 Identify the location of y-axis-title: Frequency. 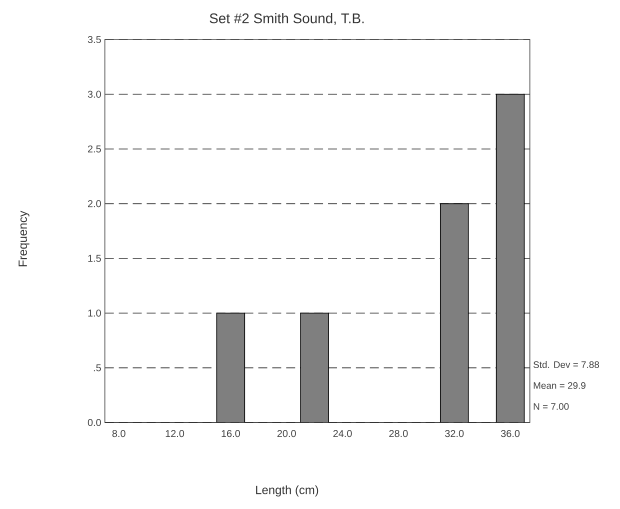
(24, 238).